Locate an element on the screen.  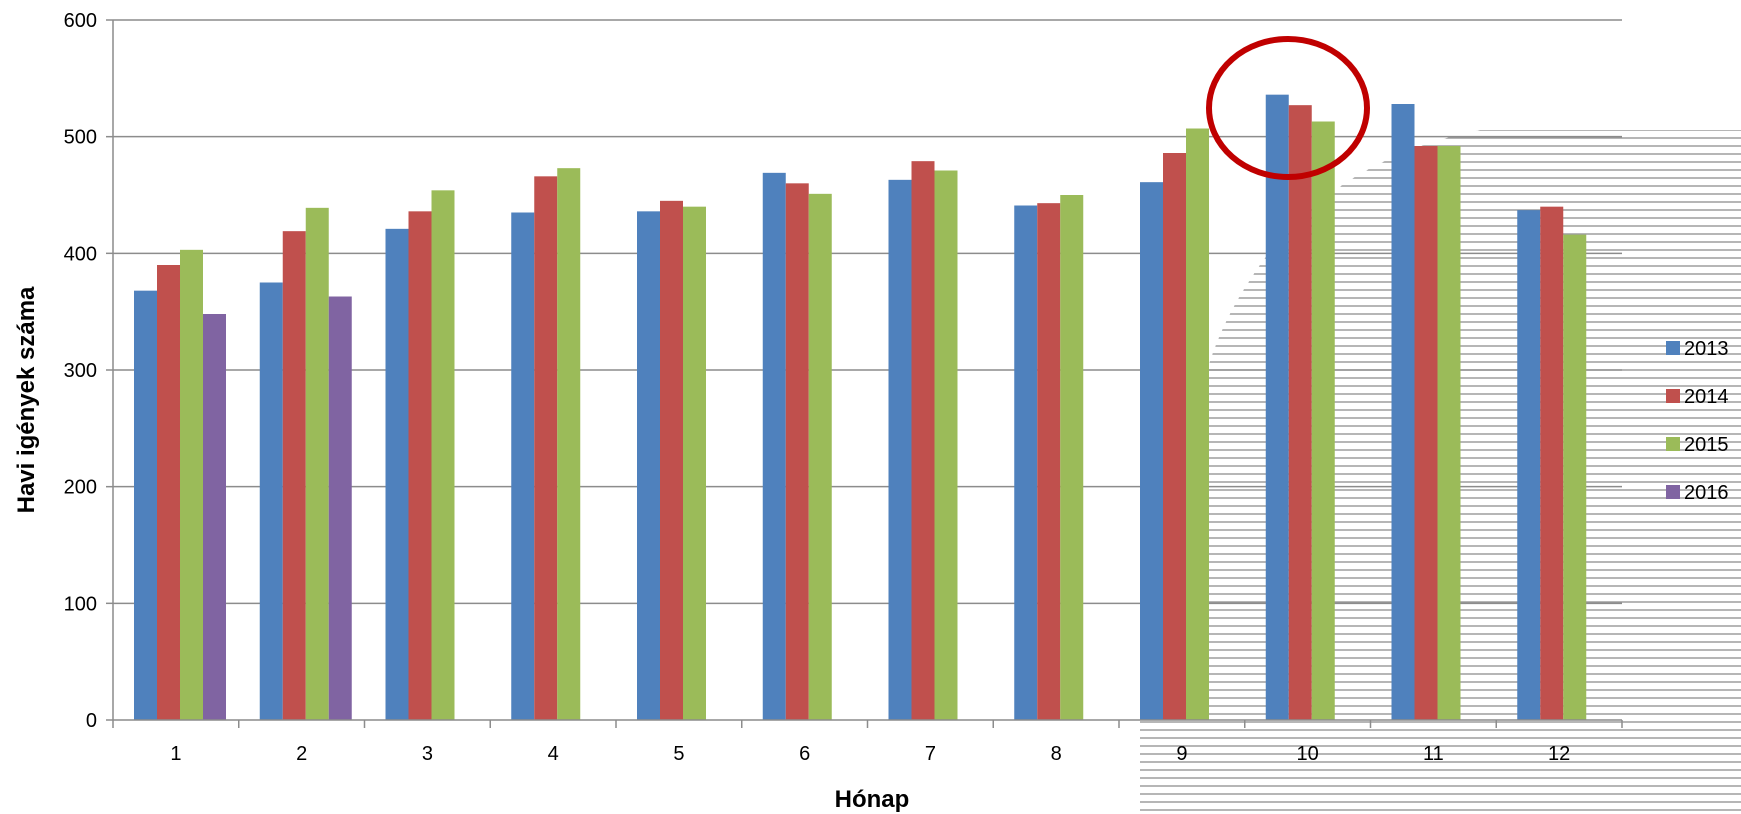
legend-label-2016: 2016 is located at coordinates (1706, 493).